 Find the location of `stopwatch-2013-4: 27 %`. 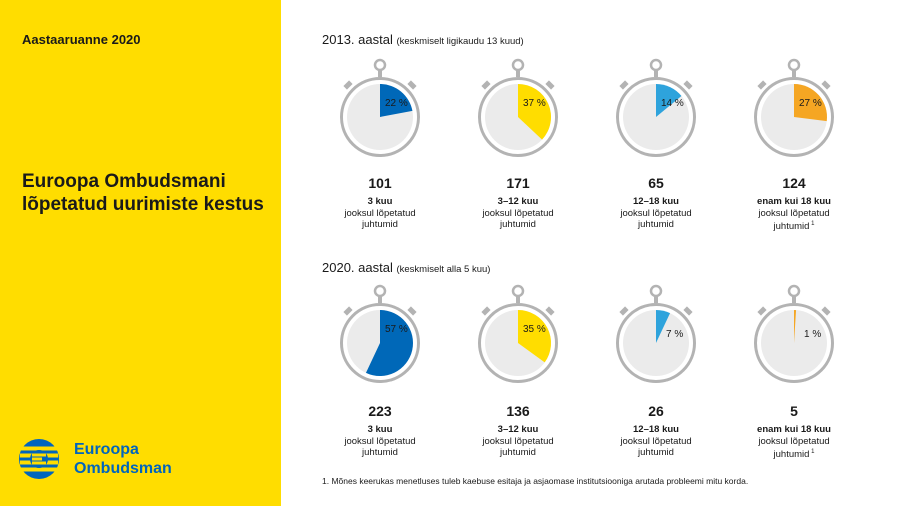

stopwatch-2013-4: 27 % is located at coordinates (794, 110).